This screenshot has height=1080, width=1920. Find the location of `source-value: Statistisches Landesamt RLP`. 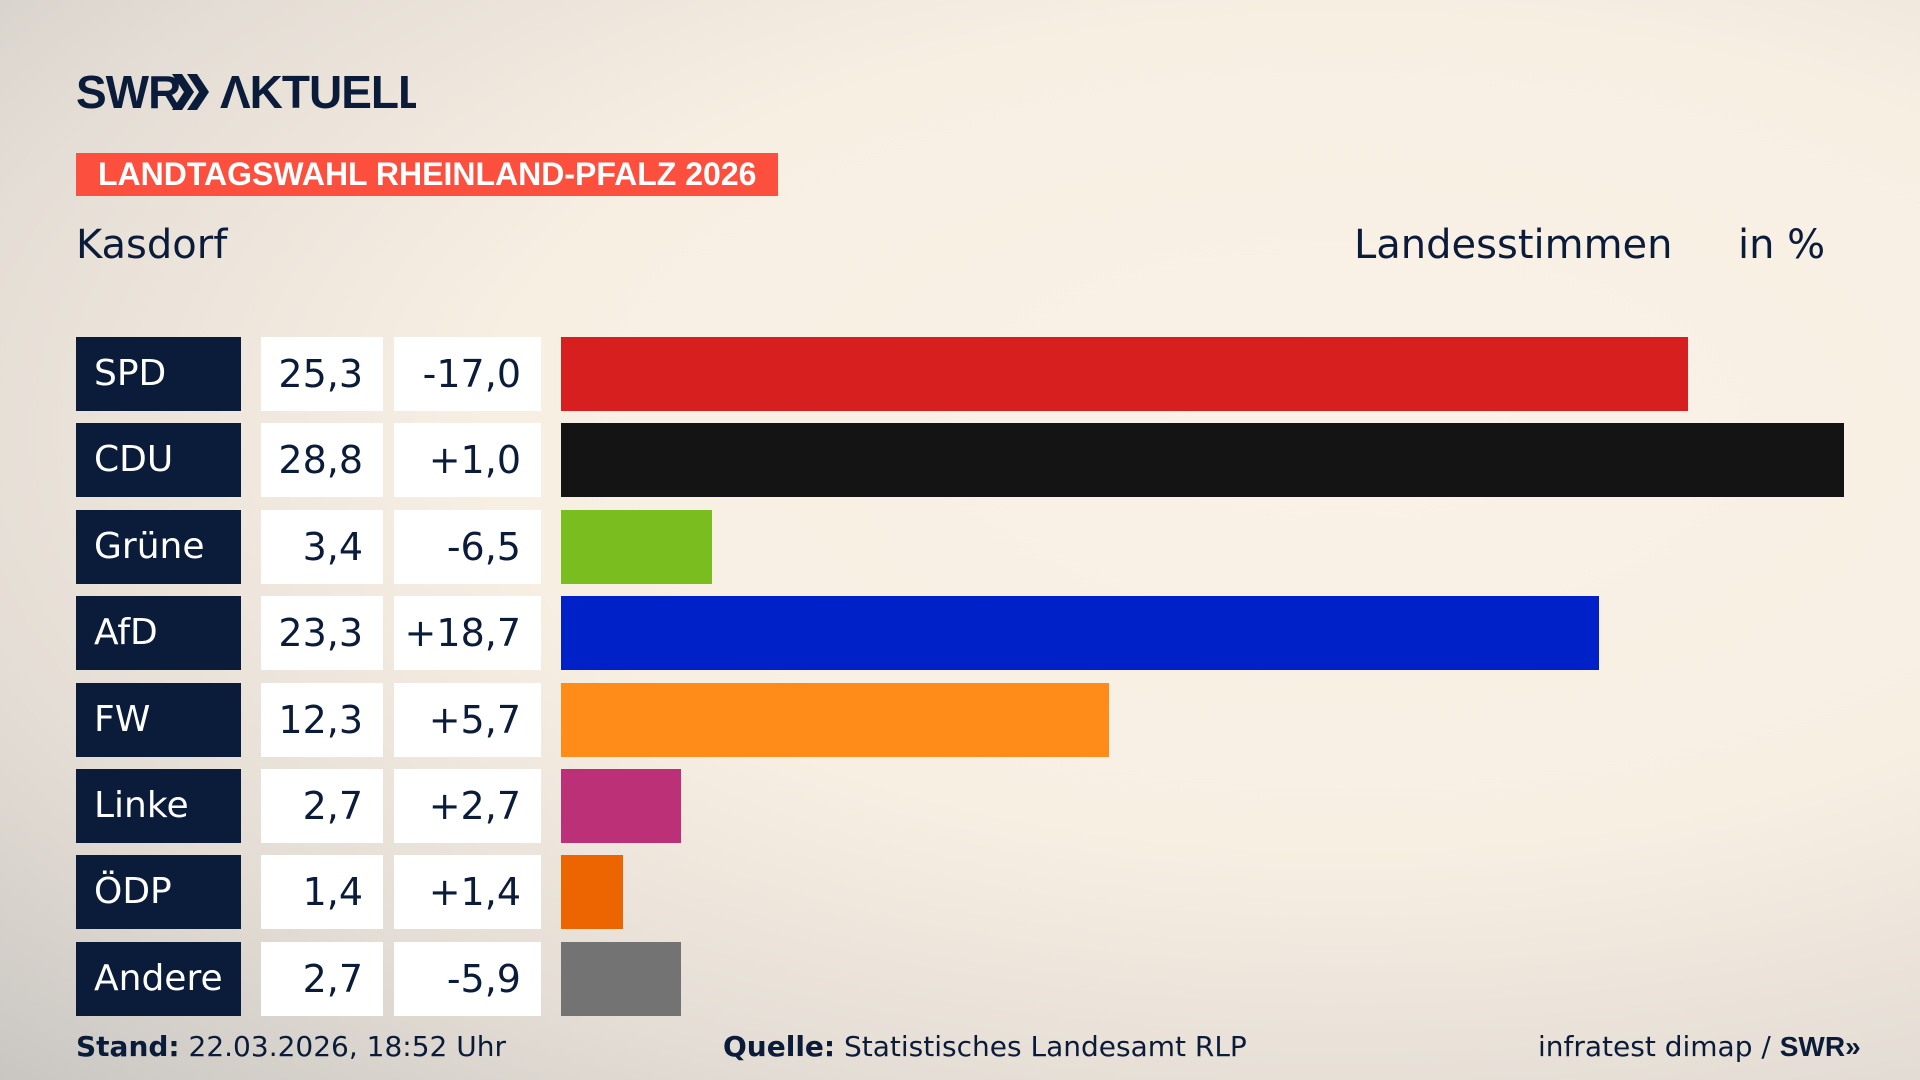

source-value: Statistisches Landesamt RLP is located at coordinates (1045, 1046).